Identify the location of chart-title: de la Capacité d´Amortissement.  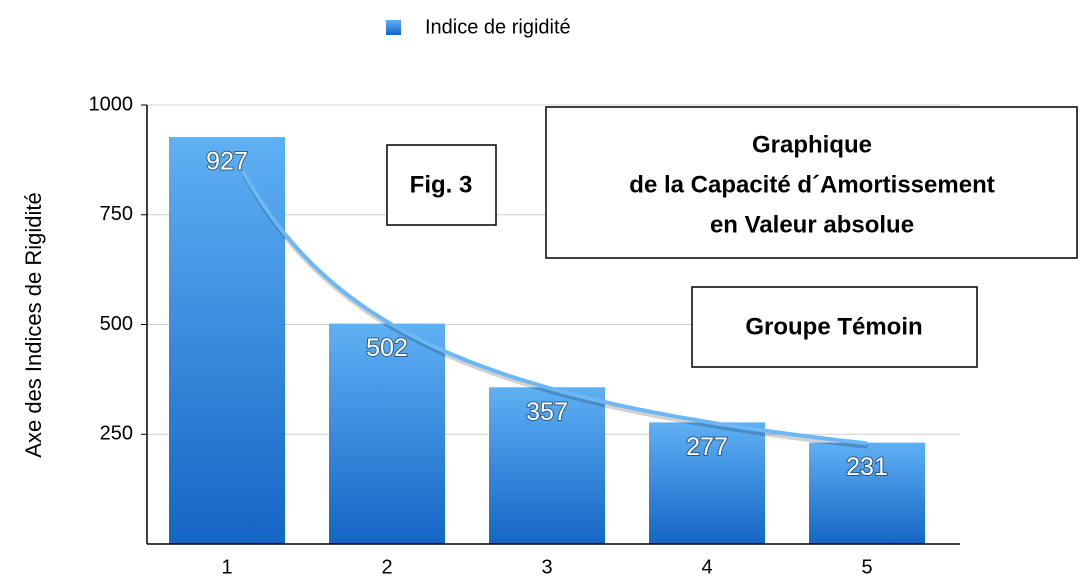
(811, 184).